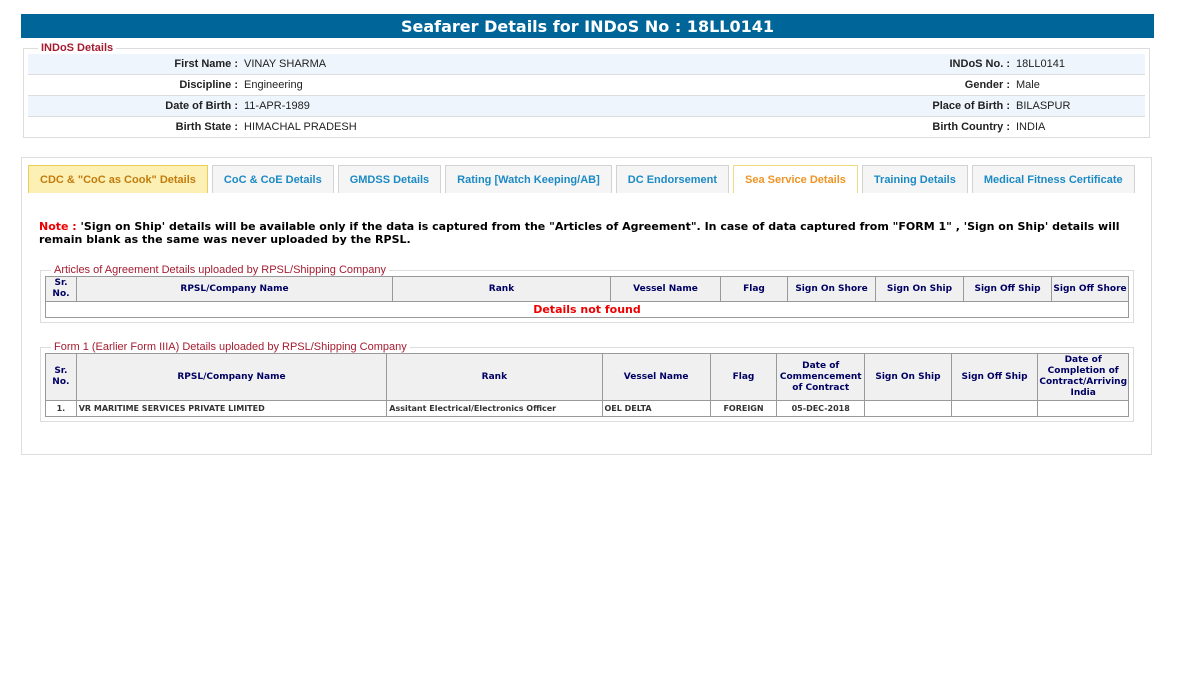 Image resolution: width=1200 pixels, height=673 pixels. Describe the element at coordinates (1043, 106) in the screenshot. I see `field-value: BILASPUR` at that location.